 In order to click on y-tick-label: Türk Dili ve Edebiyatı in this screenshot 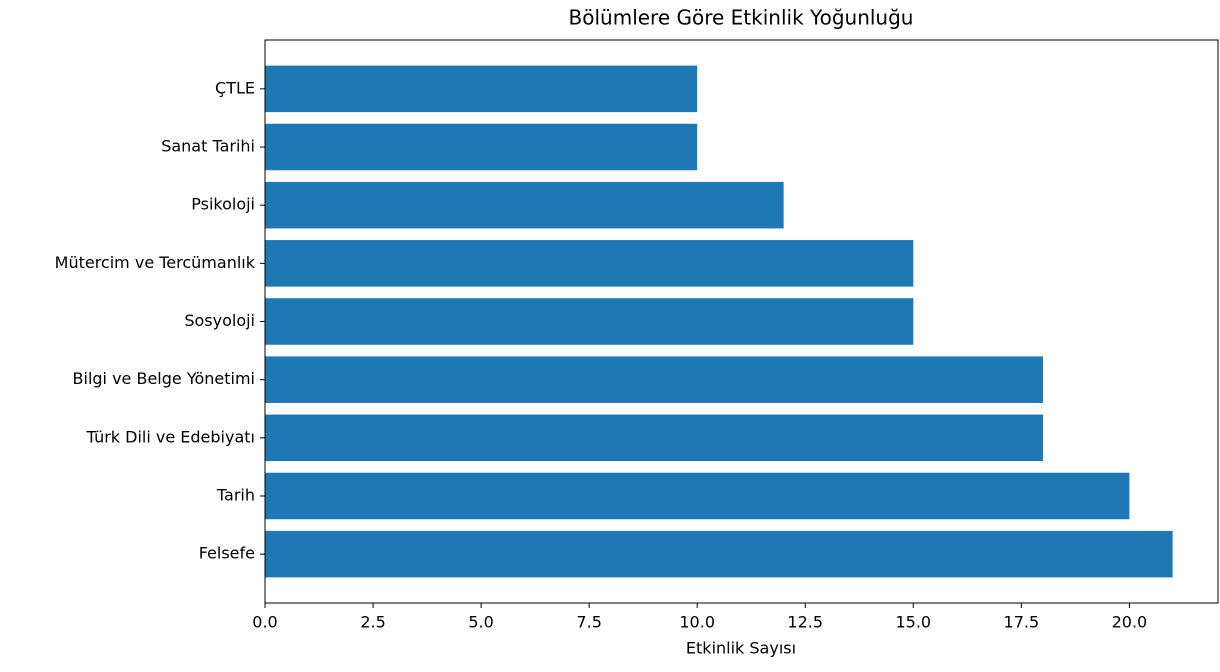, I will do `click(171, 436)`.